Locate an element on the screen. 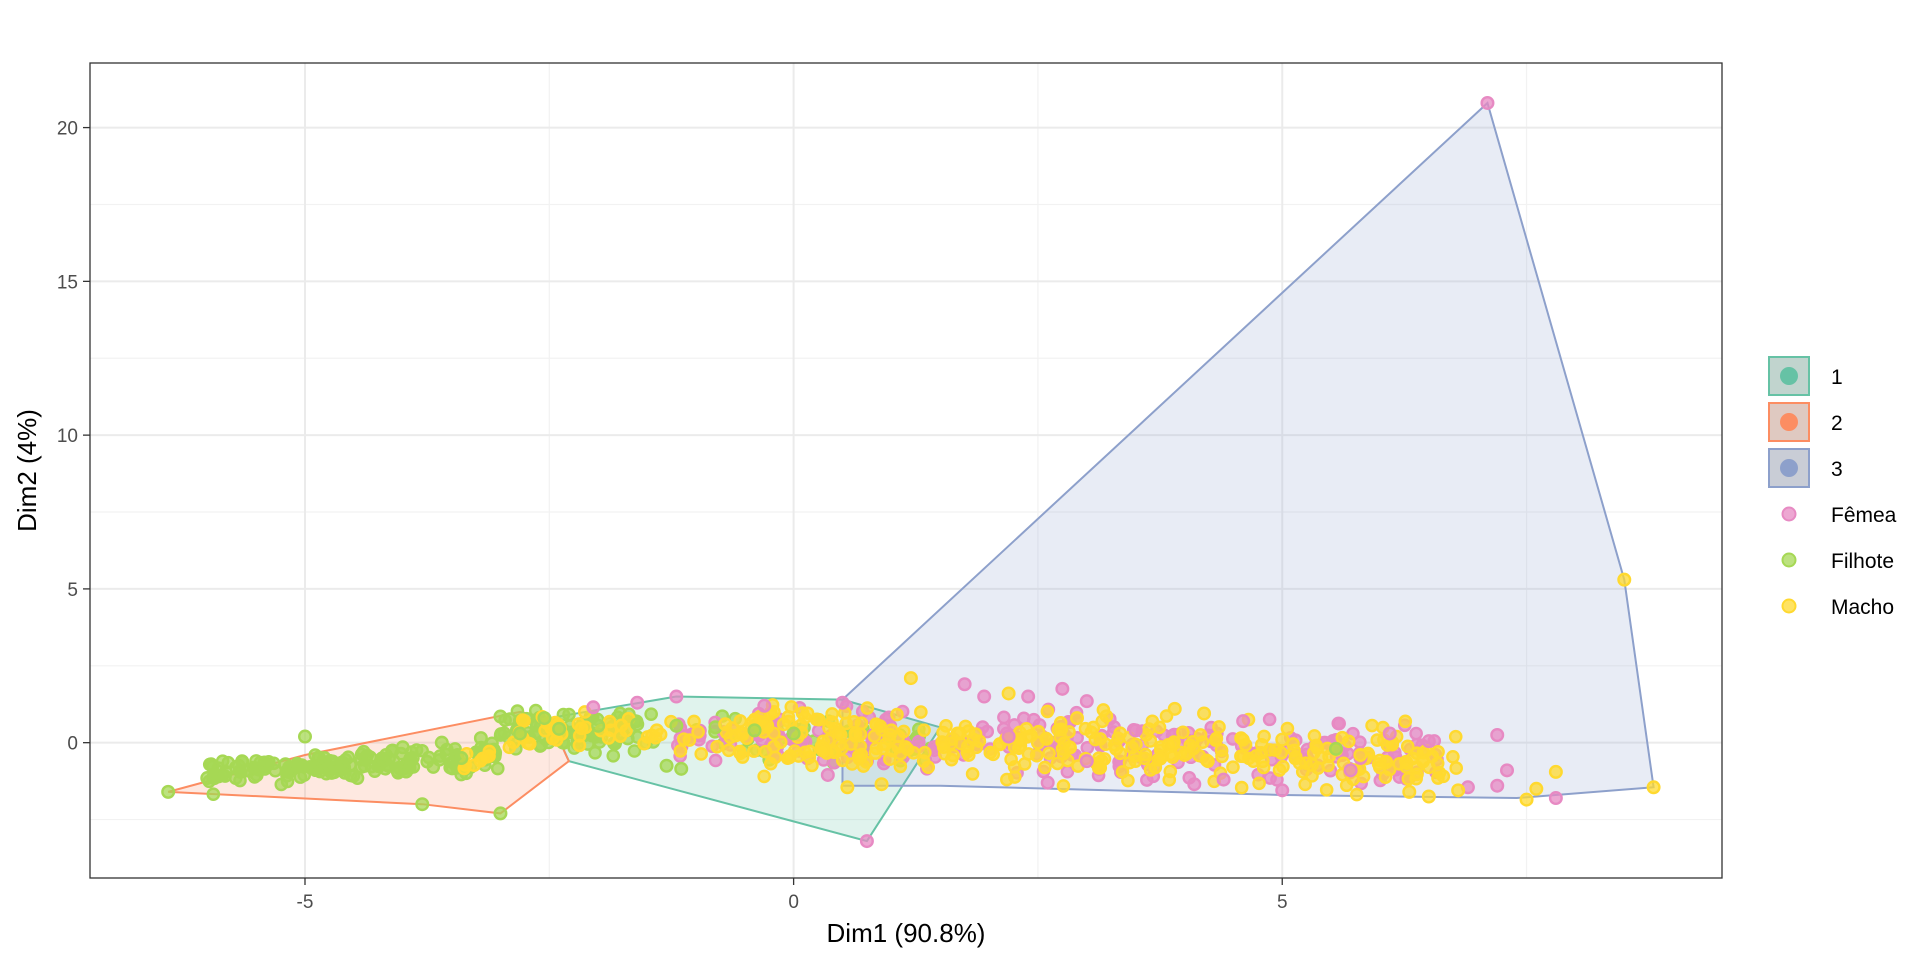 The height and width of the screenshot is (960, 1920). x-tick-label: 5 is located at coordinates (1282, 902).